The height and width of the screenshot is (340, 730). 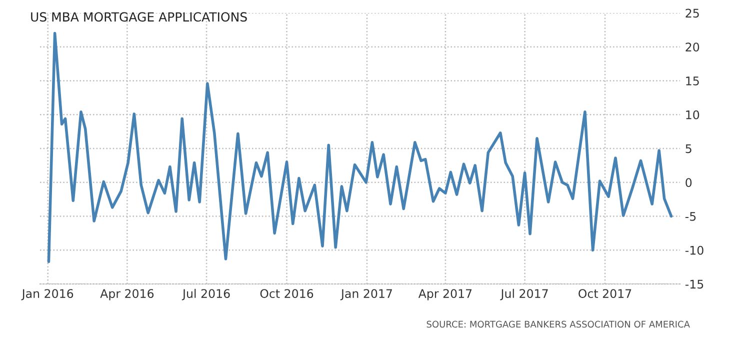 I want to click on x-tick-label: Apr 2017, so click(x=445, y=294).